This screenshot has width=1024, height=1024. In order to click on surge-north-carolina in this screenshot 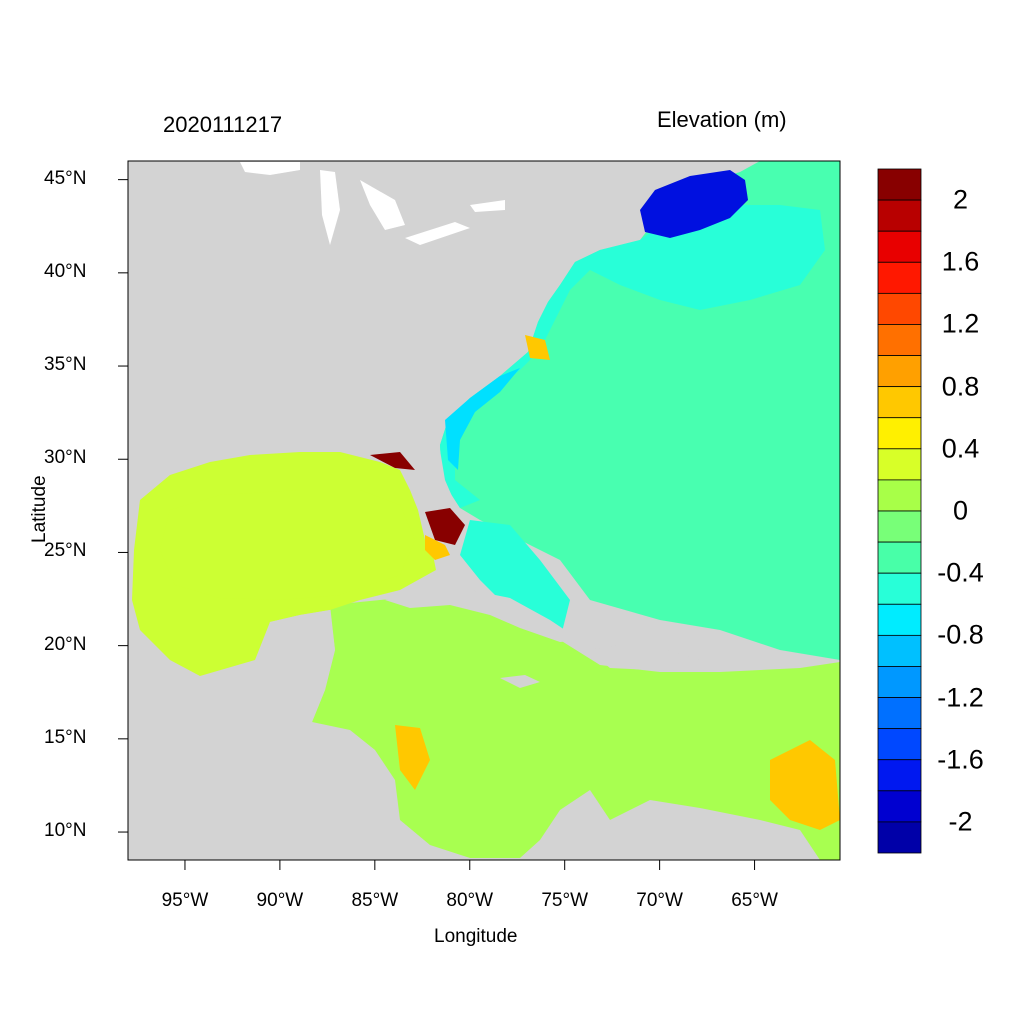, I will do `click(537, 347)`.